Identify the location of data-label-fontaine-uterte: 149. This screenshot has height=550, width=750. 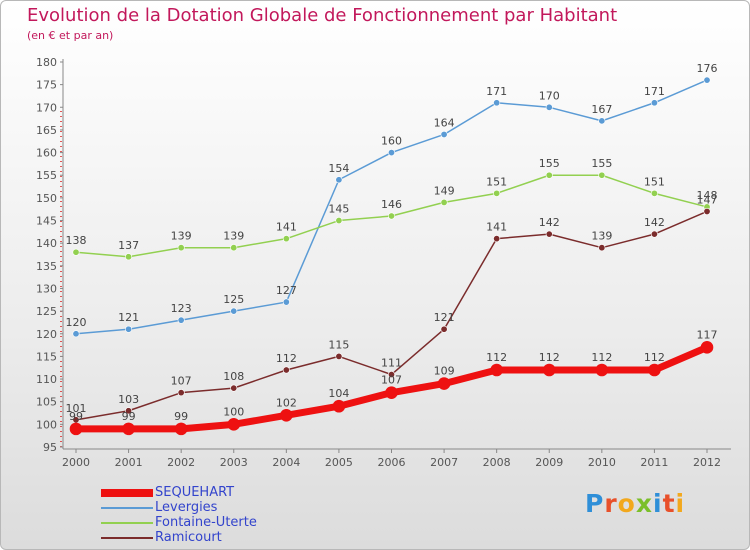
(444, 190).